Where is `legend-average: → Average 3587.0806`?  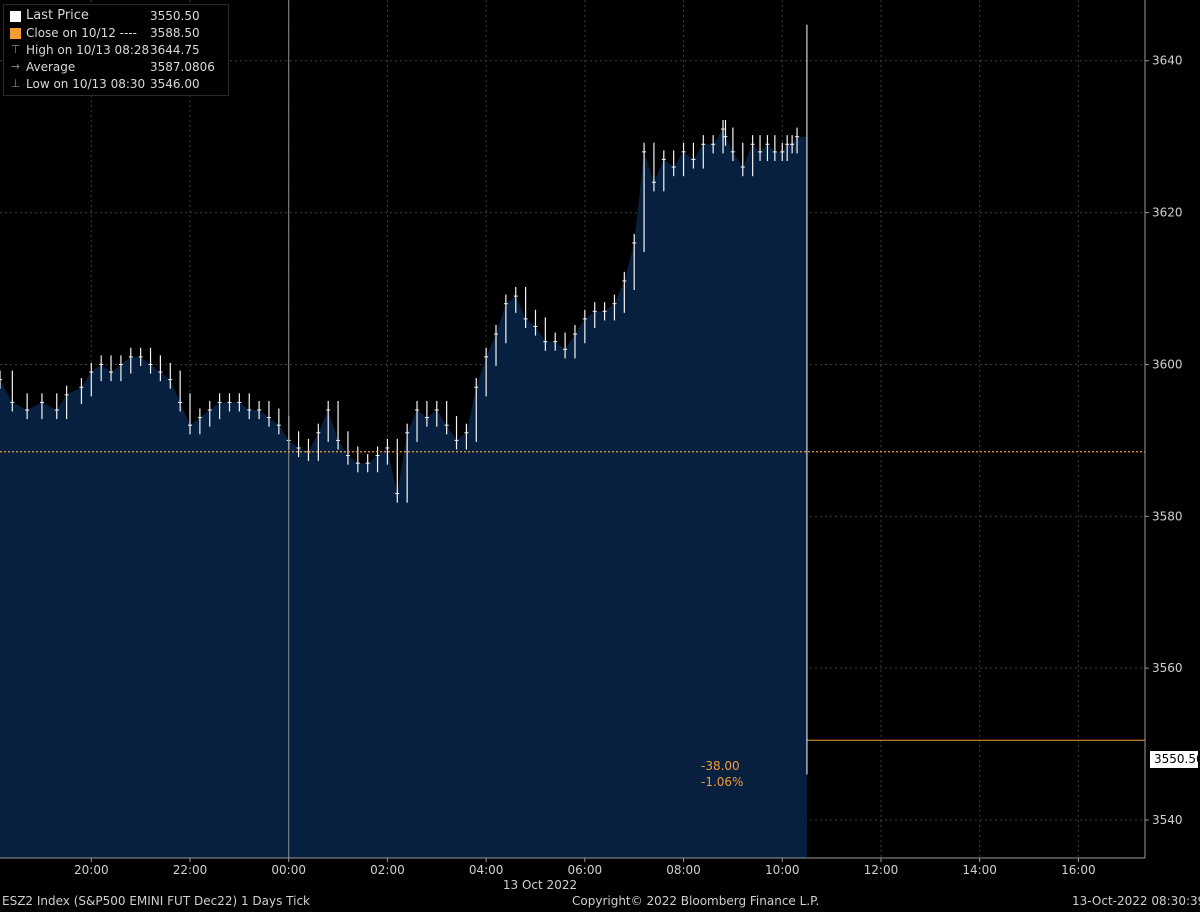
legend-average: → Average 3587.0806 is located at coordinates (112, 67).